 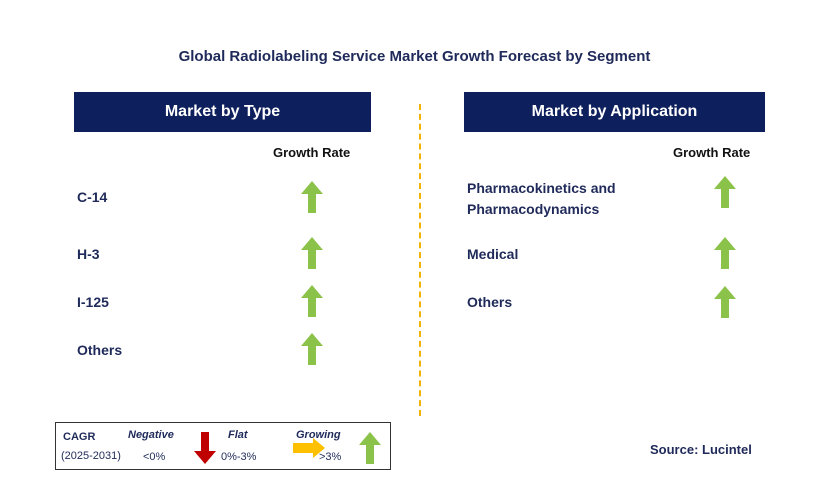 I want to click on type-growth-rate-label: Growth Rate, so click(x=312, y=152).